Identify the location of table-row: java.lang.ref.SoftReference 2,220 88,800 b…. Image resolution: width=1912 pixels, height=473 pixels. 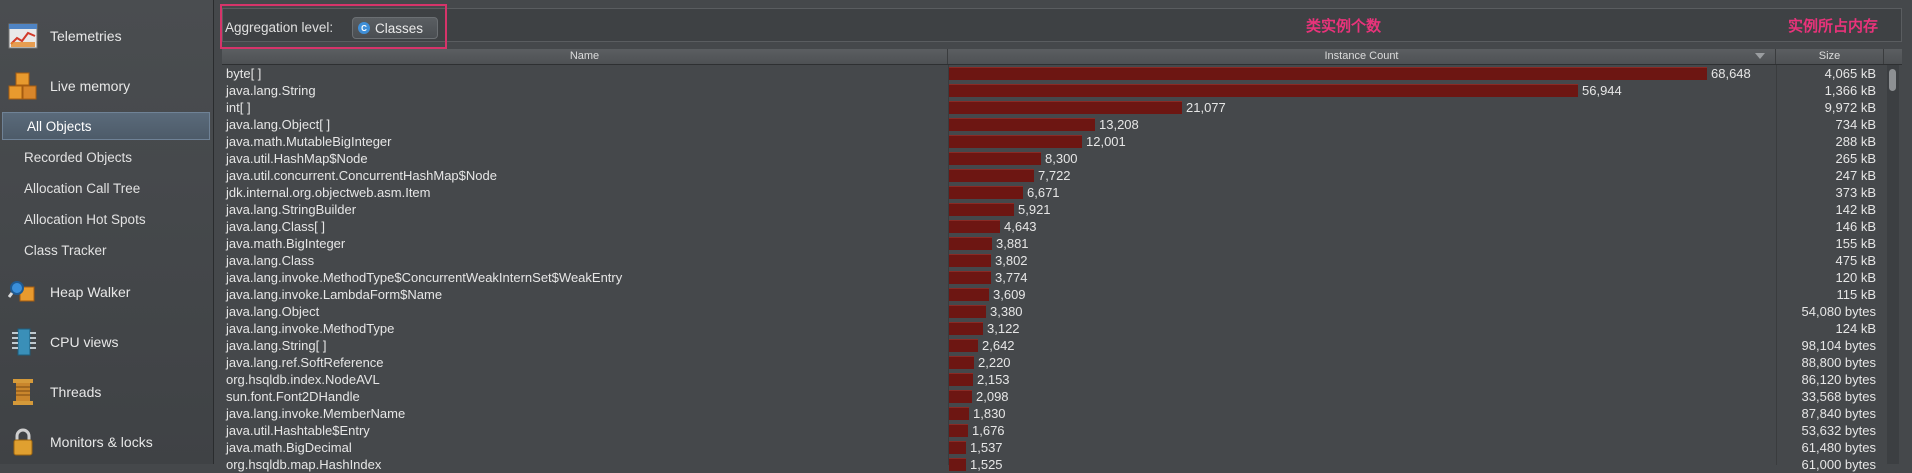
(1053, 362).